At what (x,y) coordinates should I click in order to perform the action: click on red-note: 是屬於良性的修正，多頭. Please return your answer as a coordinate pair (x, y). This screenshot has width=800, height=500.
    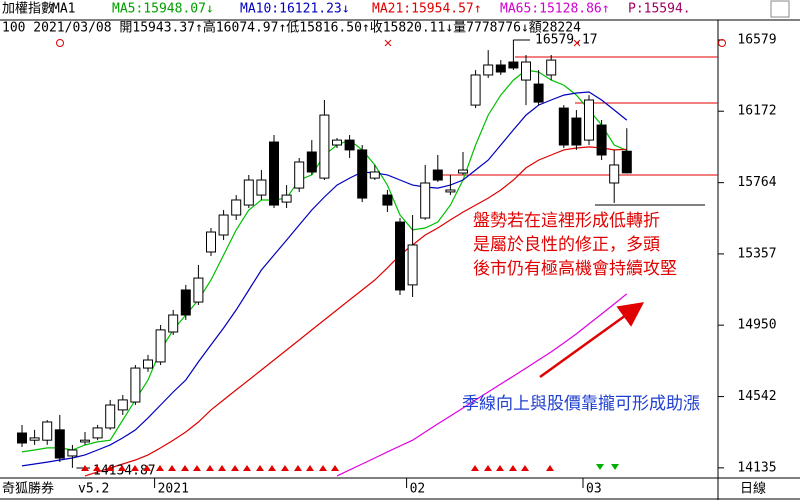
    Looking at the image, I should click on (566, 245).